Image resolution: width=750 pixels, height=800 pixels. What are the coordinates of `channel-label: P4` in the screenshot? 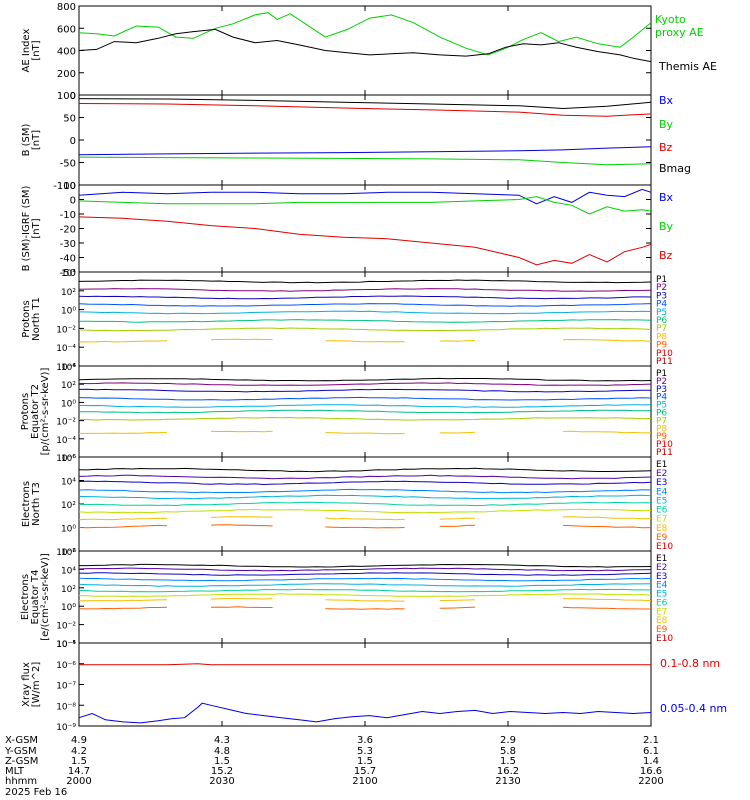 It's located at (661, 398).